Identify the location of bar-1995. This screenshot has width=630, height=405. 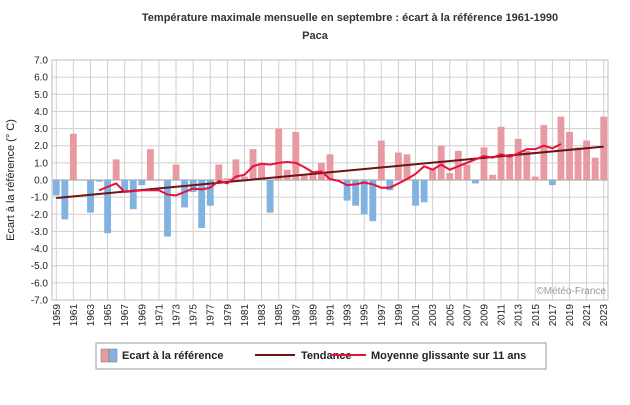
(364, 197).